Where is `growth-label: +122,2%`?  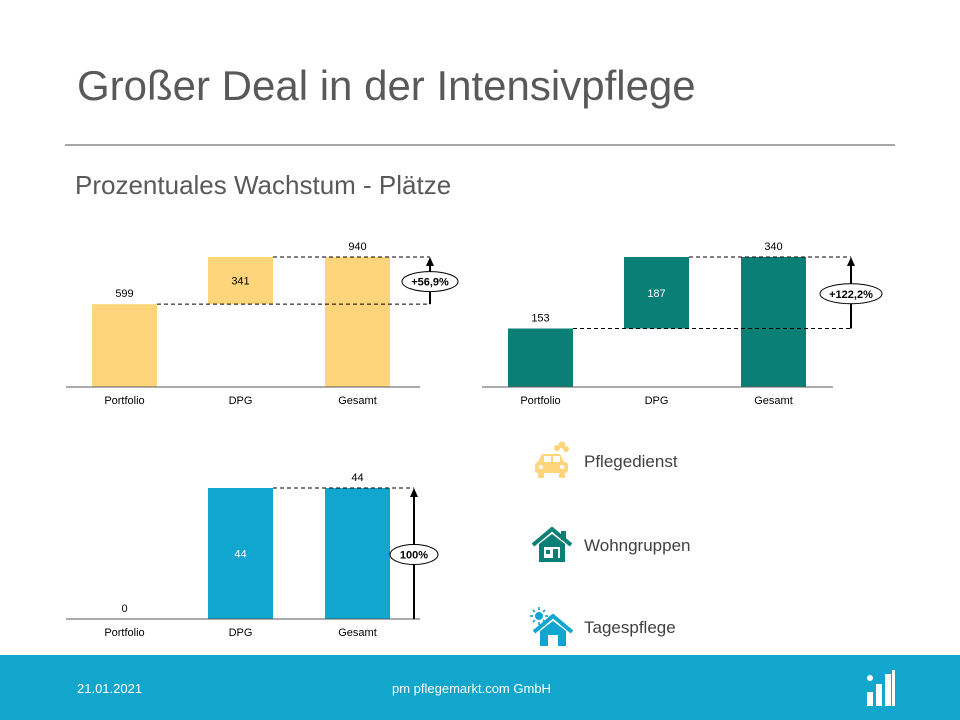
growth-label: +122,2% is located at coordinates (851, 295).